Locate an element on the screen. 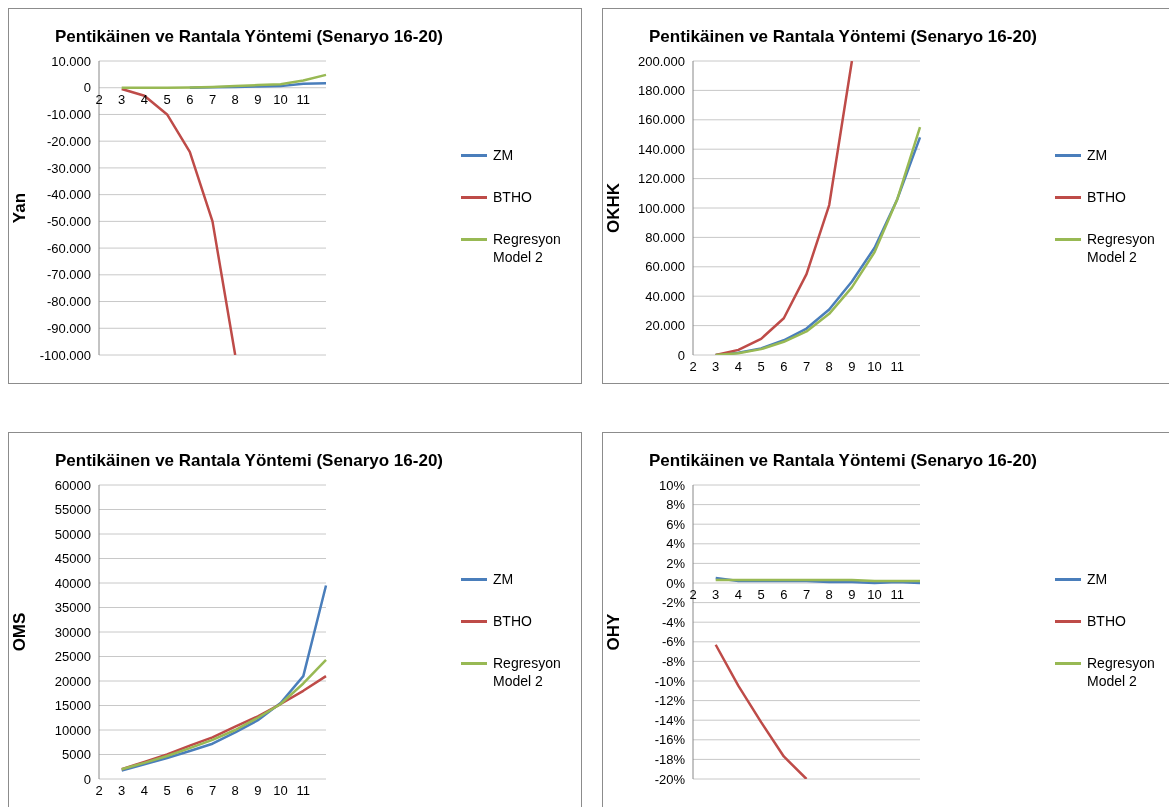 This screenshot has height=807, width=1169. y-tick-label: -80.000 is located at coordinates (68, 302).